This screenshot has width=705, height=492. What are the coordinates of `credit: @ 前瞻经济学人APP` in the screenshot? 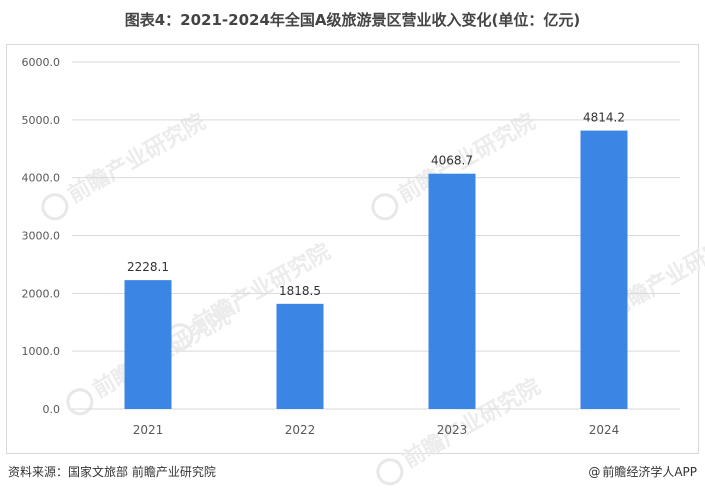 It's located at (642, 471).